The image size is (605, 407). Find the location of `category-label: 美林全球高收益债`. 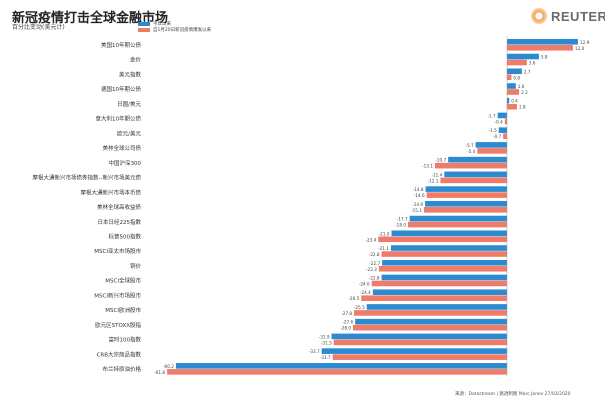

category-label: 美林全球高收益债 is located at coordinates (119, 207).